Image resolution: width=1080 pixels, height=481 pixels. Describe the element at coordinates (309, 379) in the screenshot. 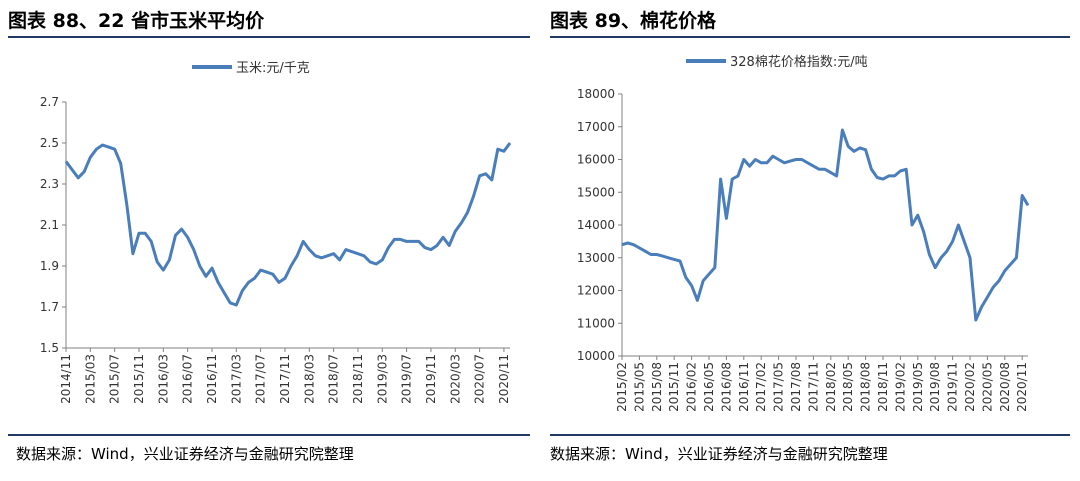

I see `x-tick-label: 2018/03` at that location.